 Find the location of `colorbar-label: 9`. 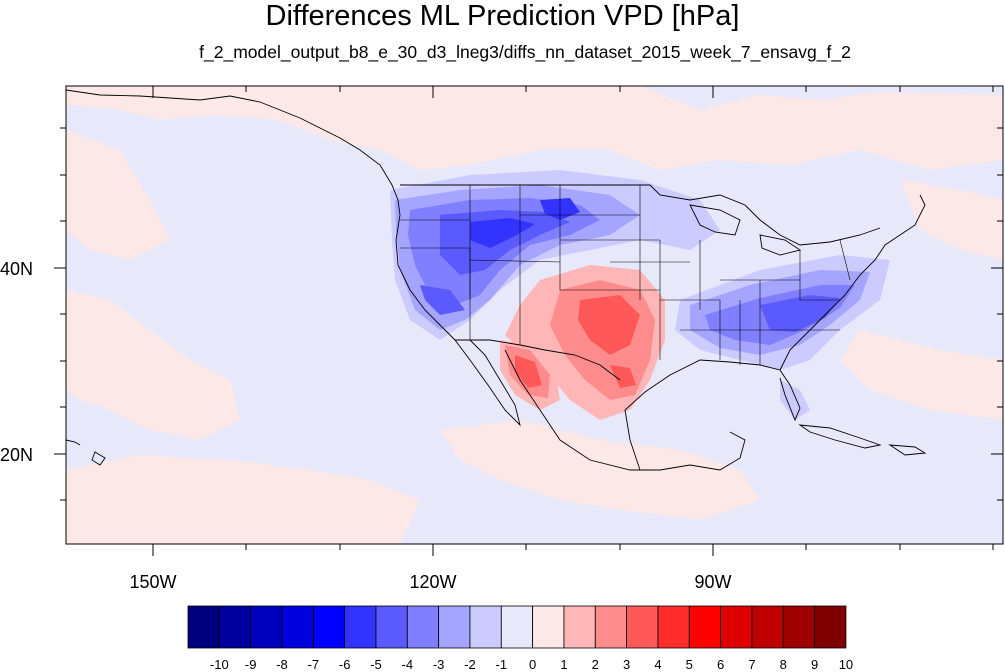

colorbar-label: 9 is located at coordinates (814, 664).